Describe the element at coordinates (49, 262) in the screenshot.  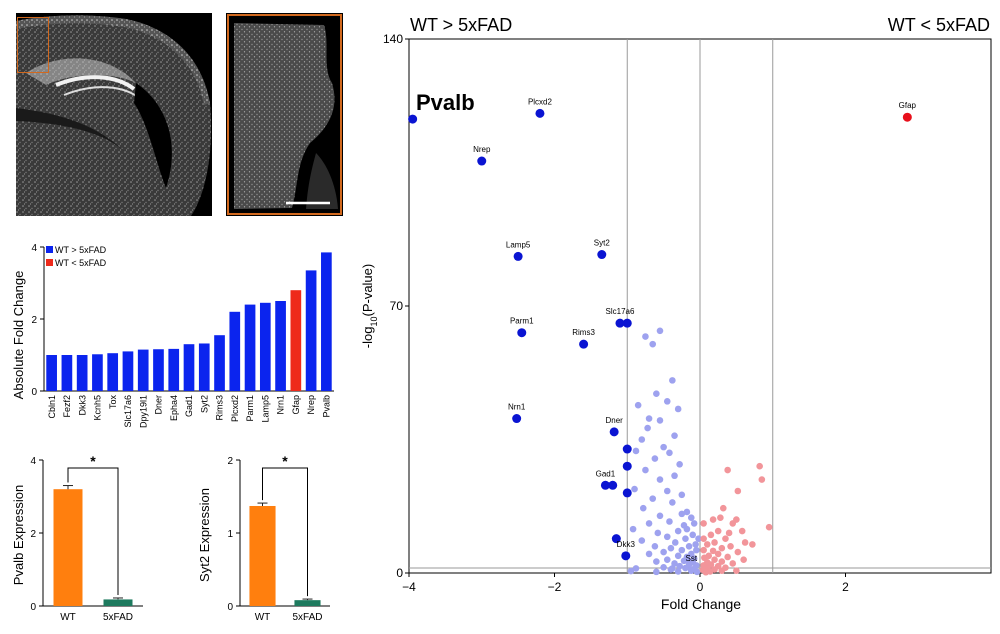
I see `legend-swatch-wt-lt` at that location.